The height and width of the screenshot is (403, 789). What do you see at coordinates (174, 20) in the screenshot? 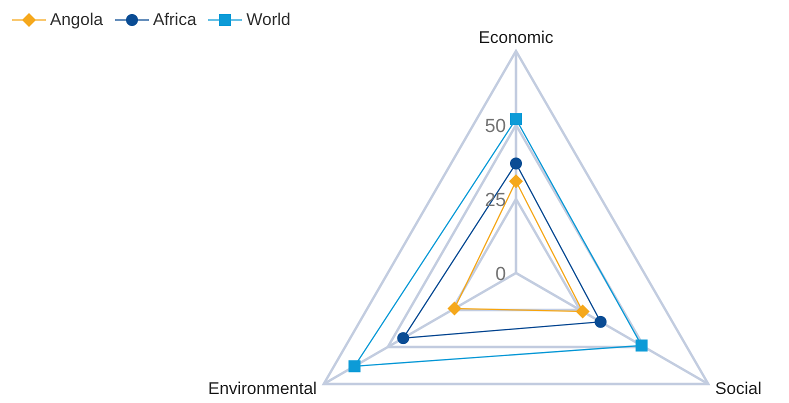
I see `legend-label: Africa` at bounding box center [174, 20].